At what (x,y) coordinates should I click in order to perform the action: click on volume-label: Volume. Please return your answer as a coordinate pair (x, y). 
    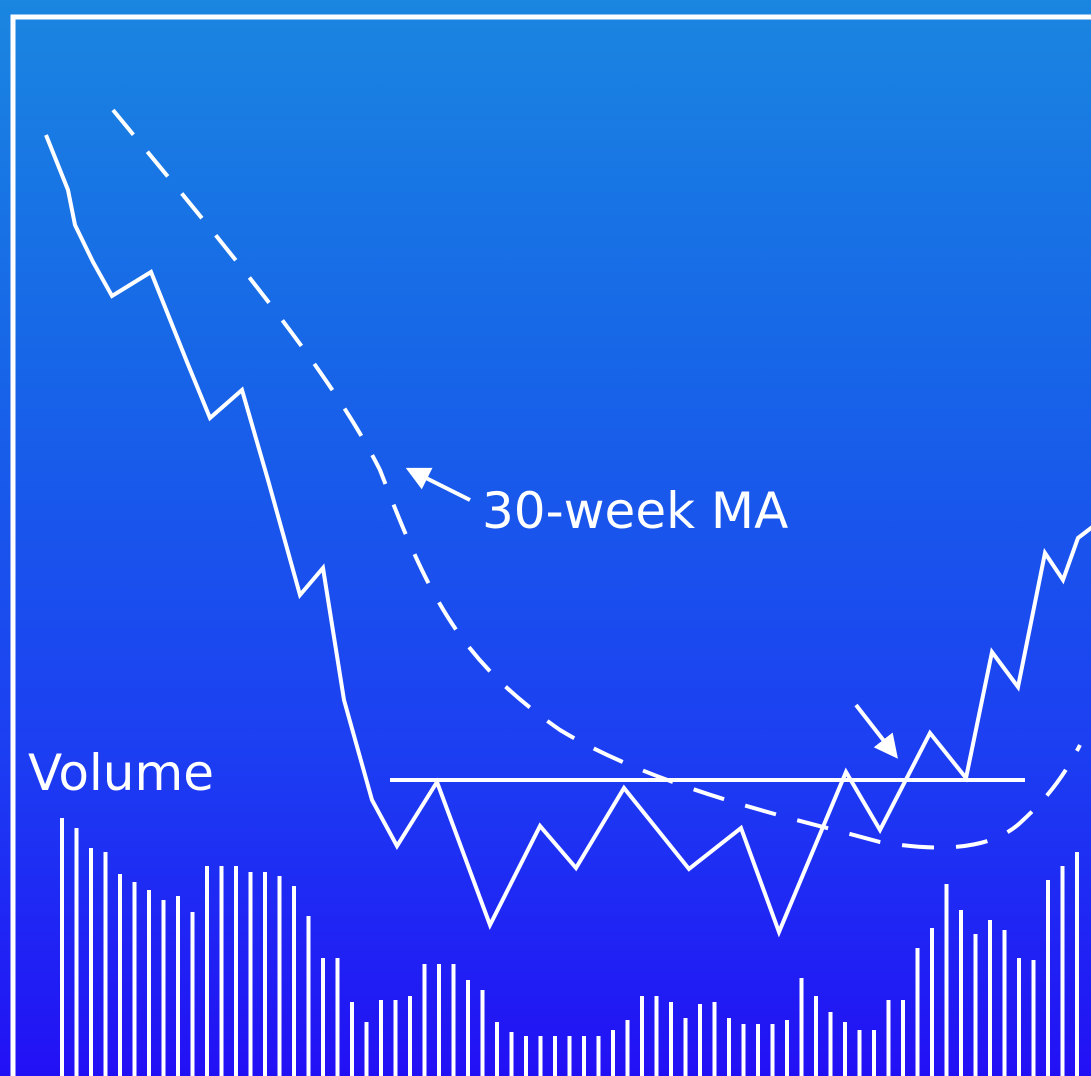
    Looking at the image, I should click on (121, 773).